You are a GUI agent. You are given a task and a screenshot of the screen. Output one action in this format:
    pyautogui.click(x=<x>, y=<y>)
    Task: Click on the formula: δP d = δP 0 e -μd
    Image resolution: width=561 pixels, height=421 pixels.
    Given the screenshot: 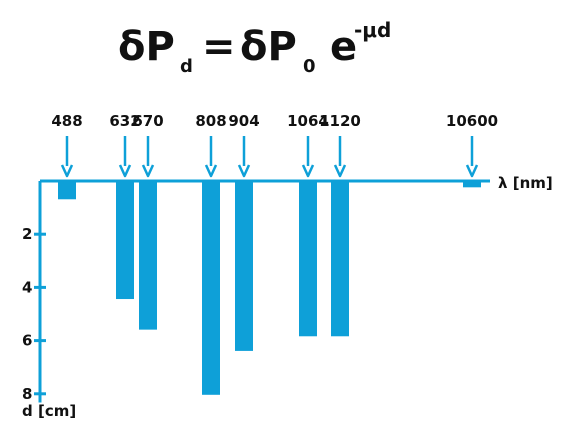 What is the action you would take?
    pyautogui.click(x=254, y=47)
    